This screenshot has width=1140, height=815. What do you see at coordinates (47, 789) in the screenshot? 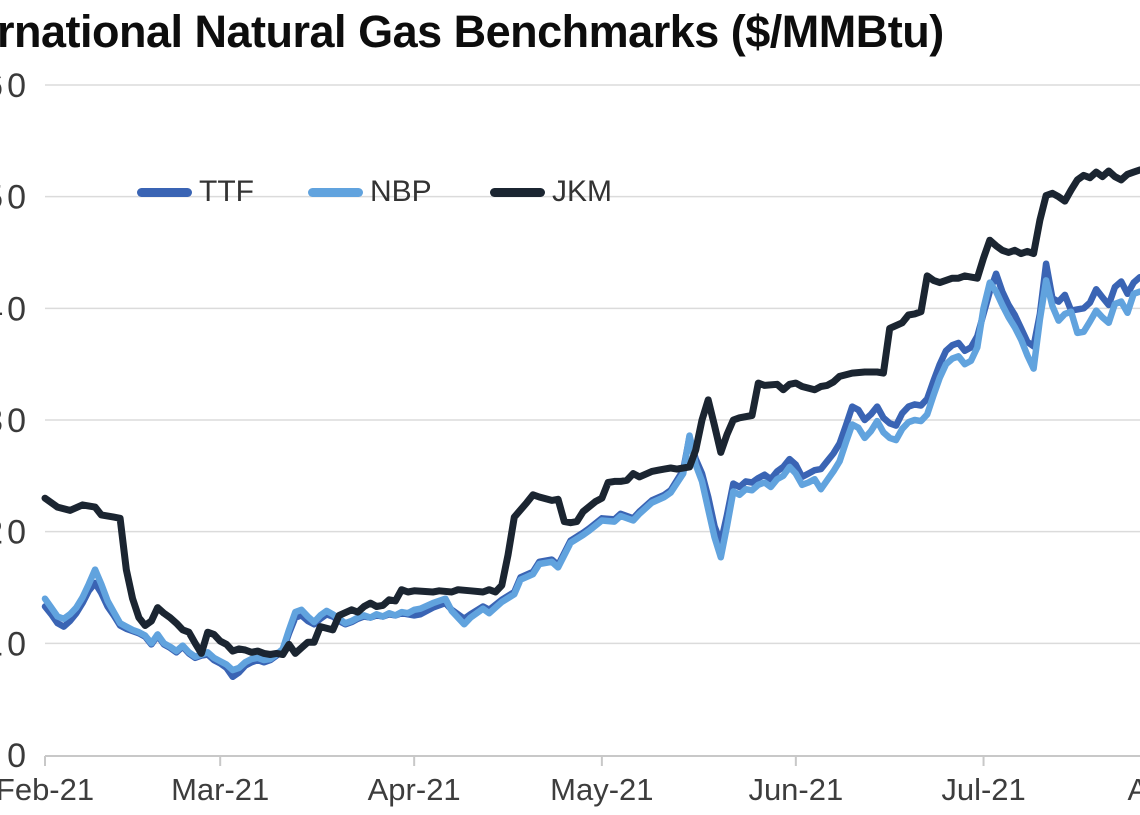
I see `x-tick-label: Feb-21` at bounding box center [47, 789].